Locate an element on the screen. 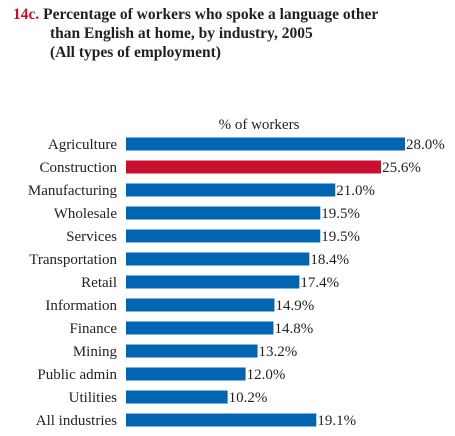  category-label-information: Information is located at coordinates (81, 306).